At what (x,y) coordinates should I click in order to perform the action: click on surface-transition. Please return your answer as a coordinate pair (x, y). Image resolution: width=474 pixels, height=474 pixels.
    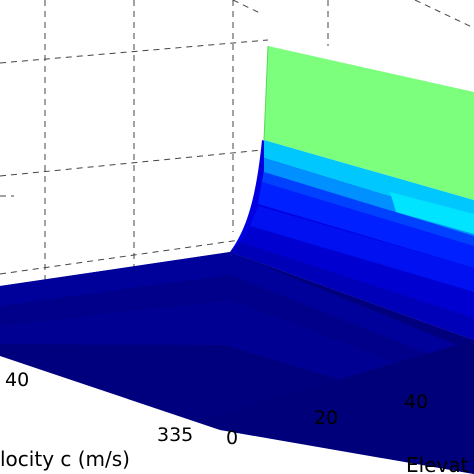
    Looking at the image, I should click on (369, 188).